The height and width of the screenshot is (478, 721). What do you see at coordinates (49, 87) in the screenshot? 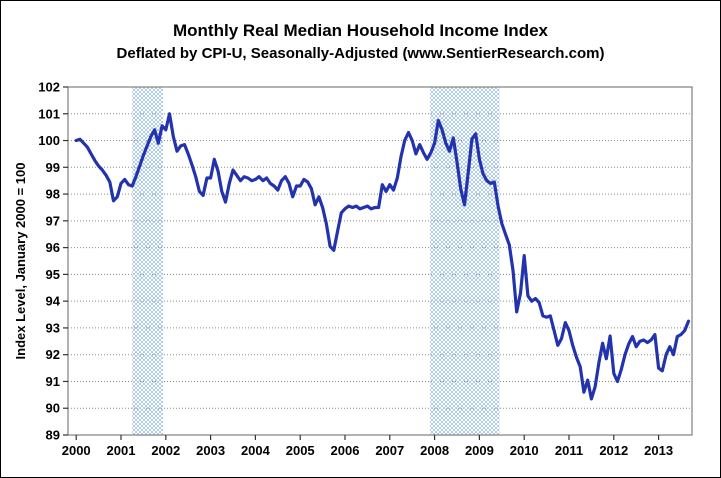
I see `y-tick-label: 102` at bounding box center [49, 87].